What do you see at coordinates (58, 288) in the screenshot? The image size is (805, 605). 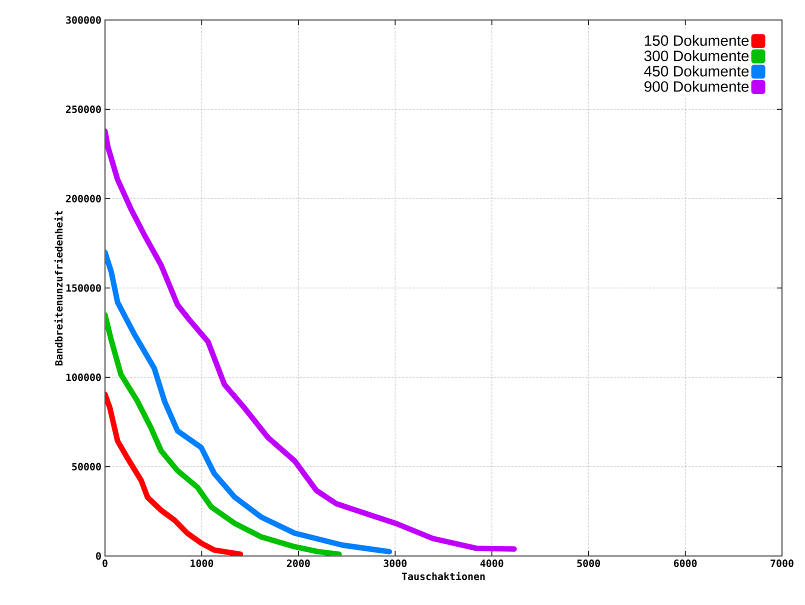 I see `y-axis-title: Bandbreitenunzufriedenheit` at bounding box center [58, 288].